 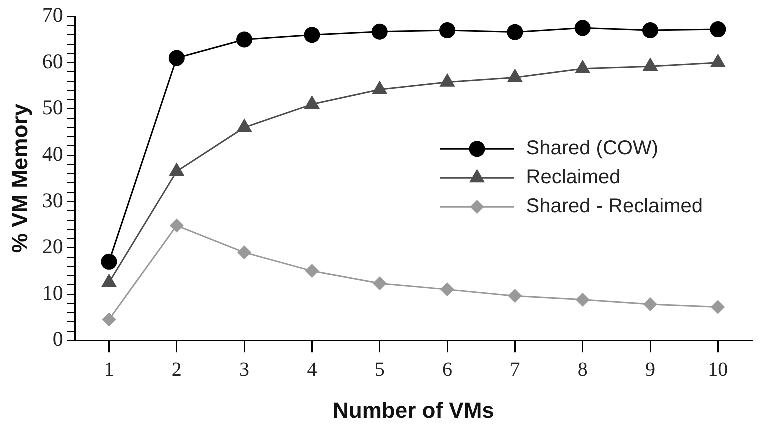 I want to click on x-axis-title: Number of VMs, so click(x=413, y=410).